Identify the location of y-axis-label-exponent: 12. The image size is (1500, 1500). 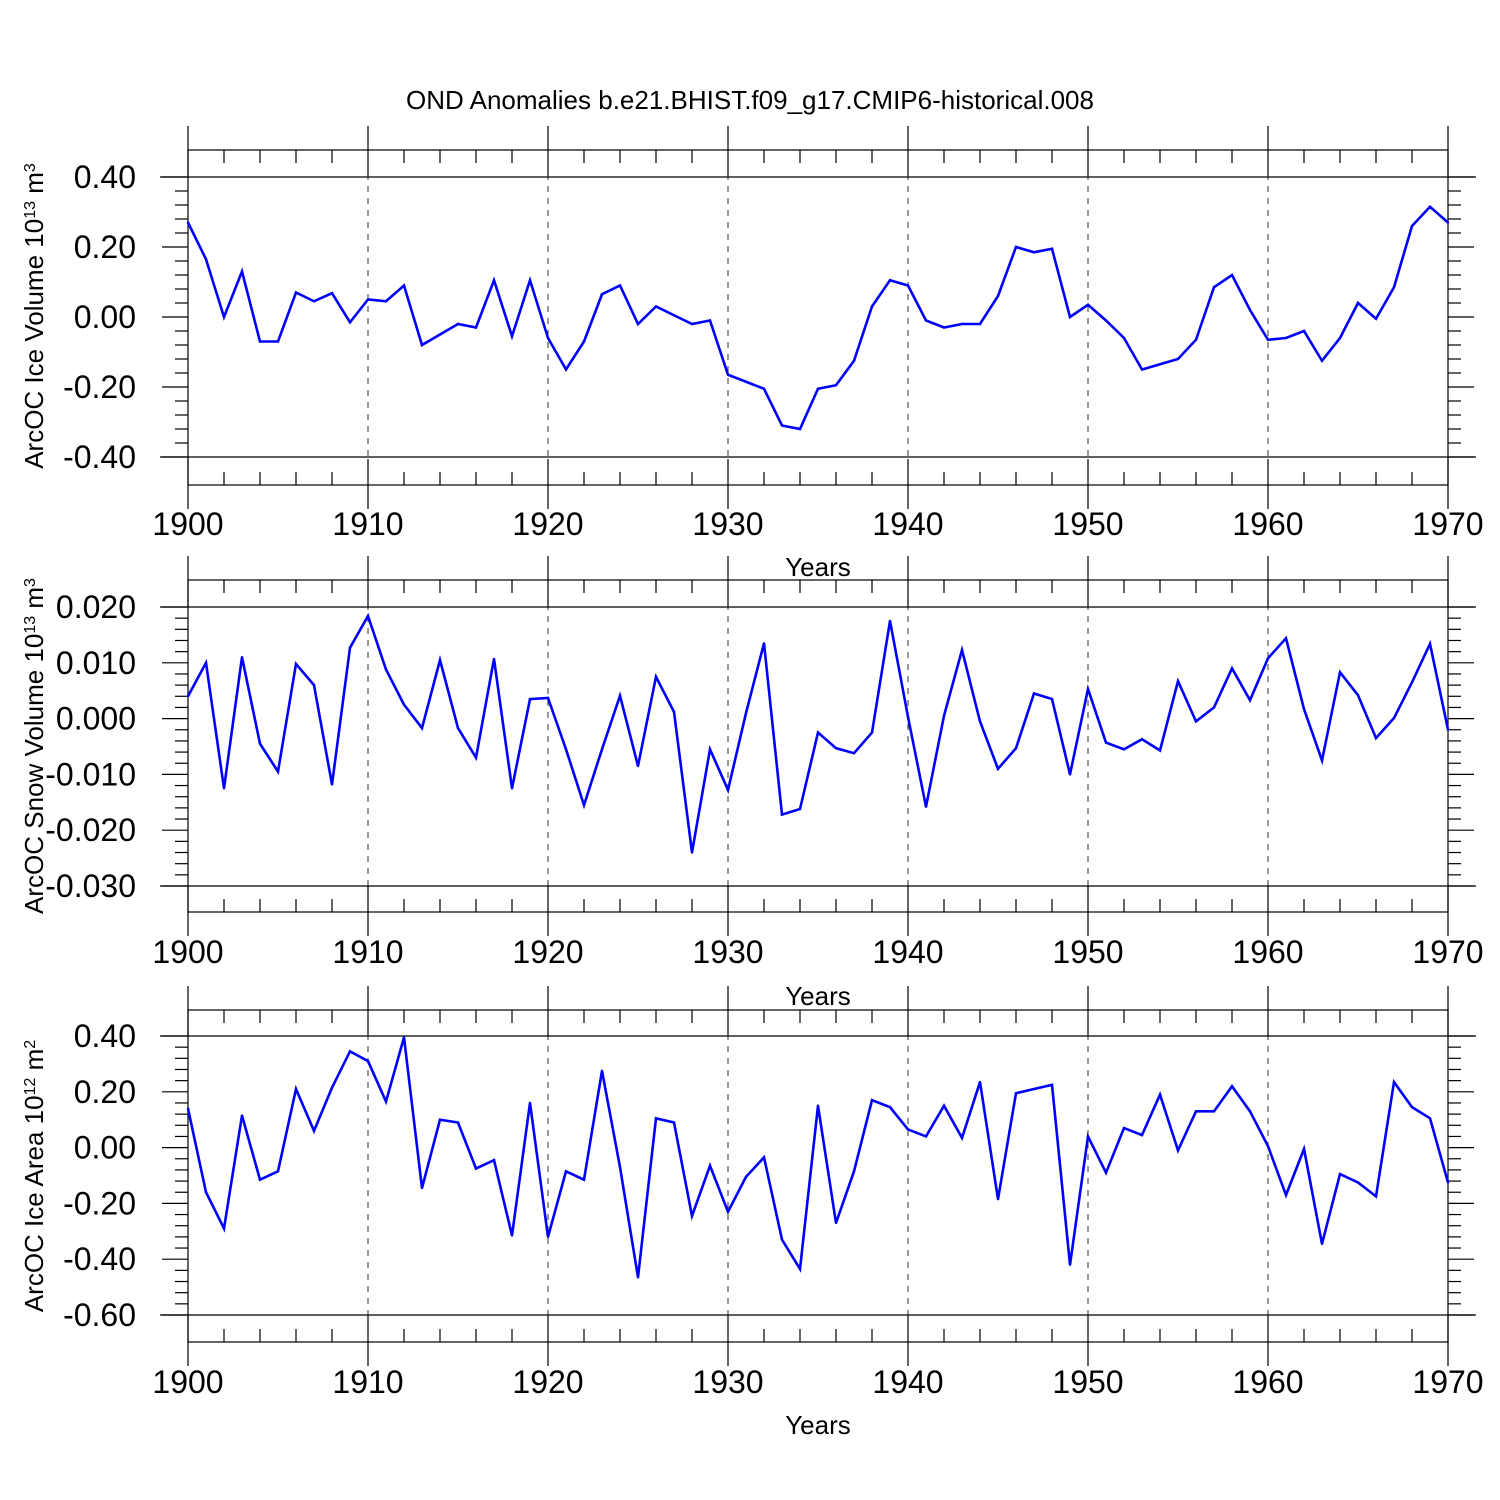
(30, 1087).